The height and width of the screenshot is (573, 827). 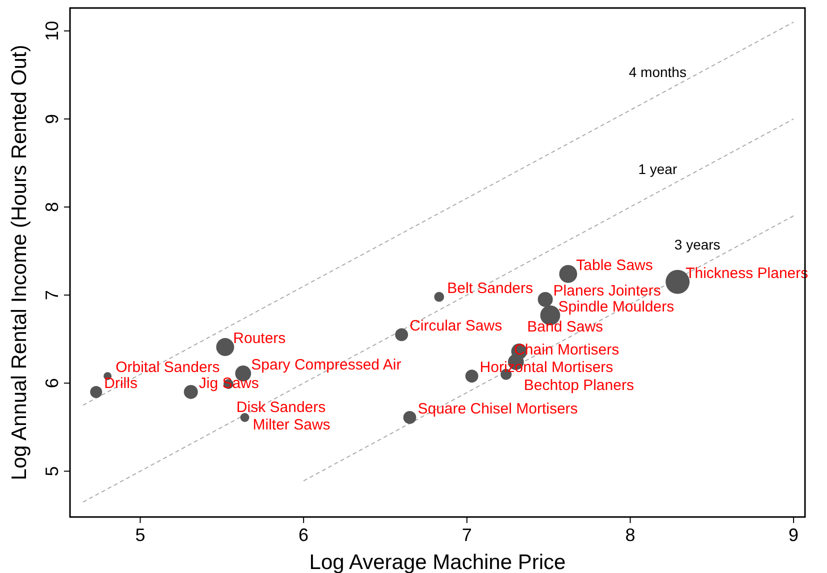 I want to click on annotation: Circular Saws, so click(x=456, y=326).